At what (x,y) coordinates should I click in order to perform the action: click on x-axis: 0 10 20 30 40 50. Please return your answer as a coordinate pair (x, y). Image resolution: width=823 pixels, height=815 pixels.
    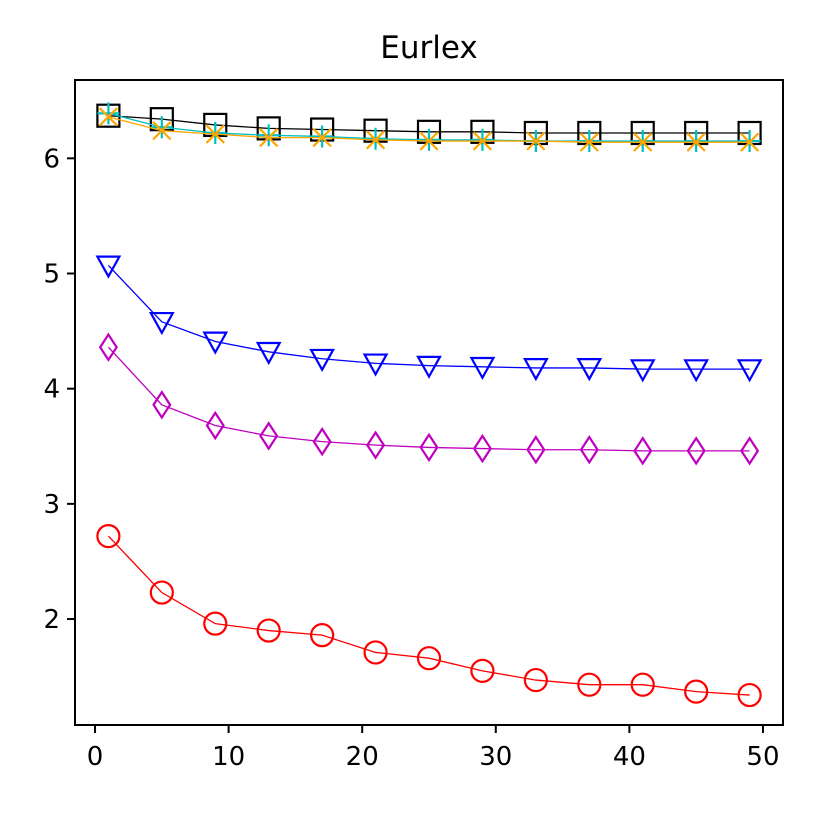
    Looking at the image, I should click on (433, 748).